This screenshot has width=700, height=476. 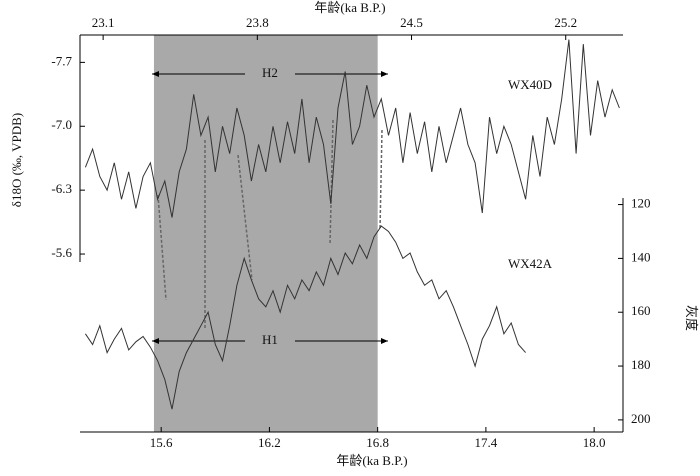 What do you see at coordinates (61, 60) in the screenshot?
I see `y-tick-label: -7.7` at bounding box center [61, 60].